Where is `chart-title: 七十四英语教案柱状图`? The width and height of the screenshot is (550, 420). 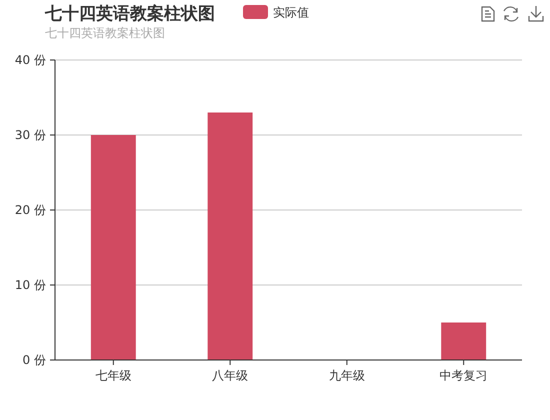 chart-title: 七十四英语教案柱状图 is located at coordinates (129, 13).